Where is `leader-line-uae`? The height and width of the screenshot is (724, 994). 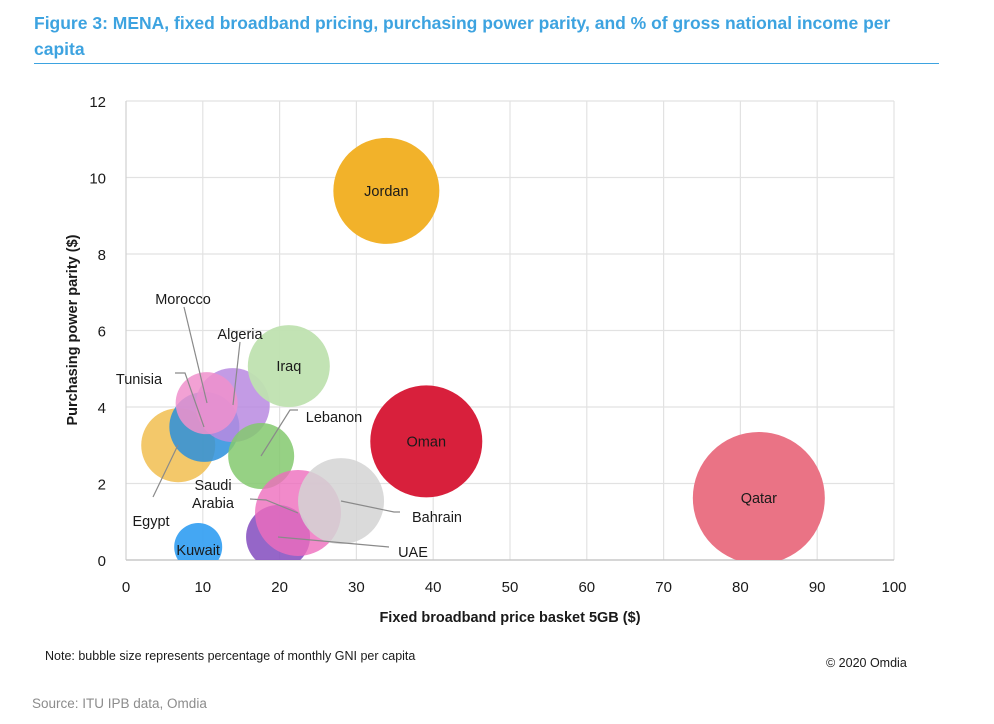 leader-line-uae is located at coordinates (333, 542).